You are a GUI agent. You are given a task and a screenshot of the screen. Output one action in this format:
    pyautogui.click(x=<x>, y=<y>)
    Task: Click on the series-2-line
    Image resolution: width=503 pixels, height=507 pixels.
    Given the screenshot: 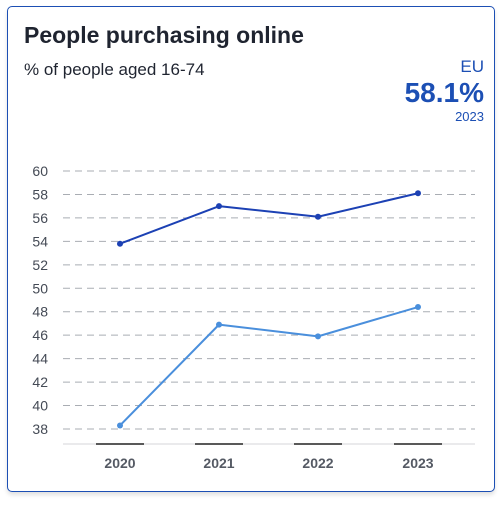 What is the action you would take?
    pyautogui.click(x=269, y=366)
    